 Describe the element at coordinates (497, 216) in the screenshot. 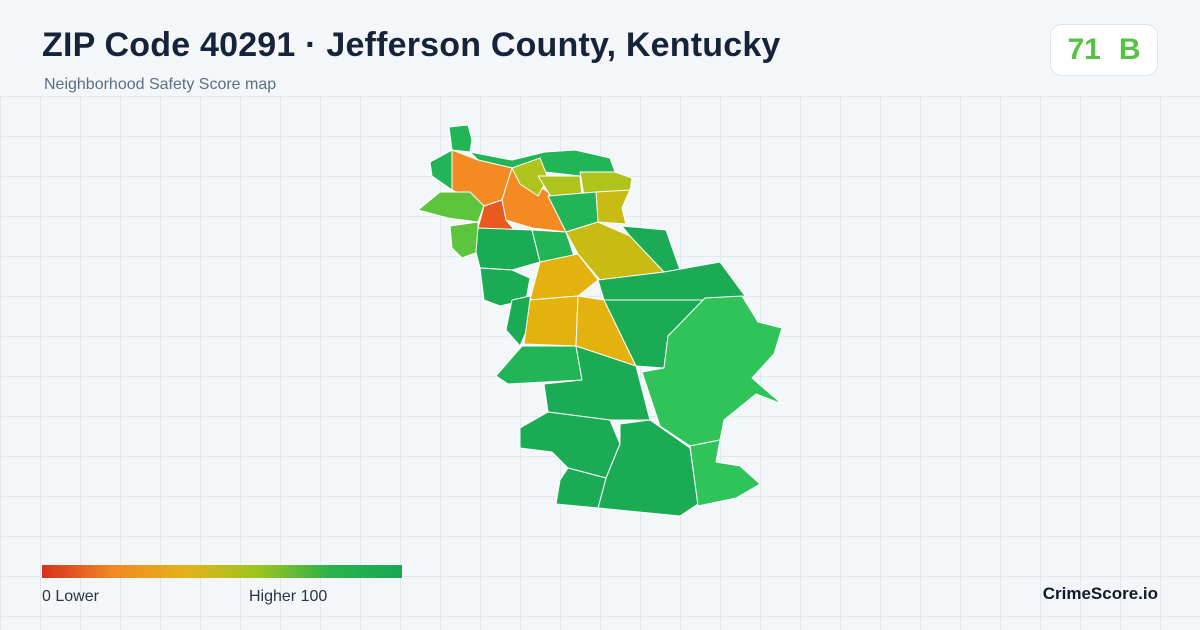

I see `tract-red` at that location.